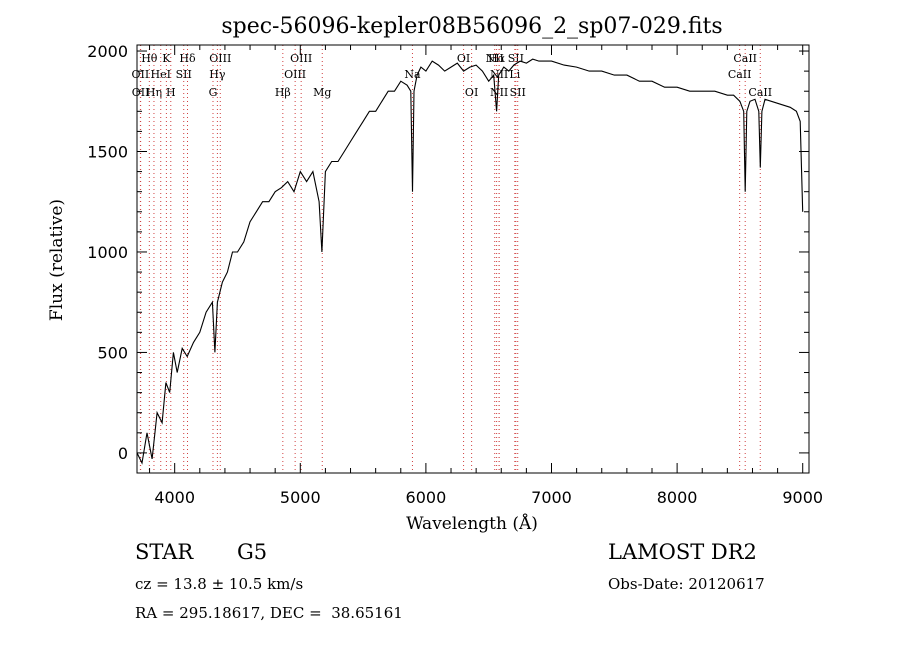  I want to click on spectral-line-label: Mg, so click(322, 92).